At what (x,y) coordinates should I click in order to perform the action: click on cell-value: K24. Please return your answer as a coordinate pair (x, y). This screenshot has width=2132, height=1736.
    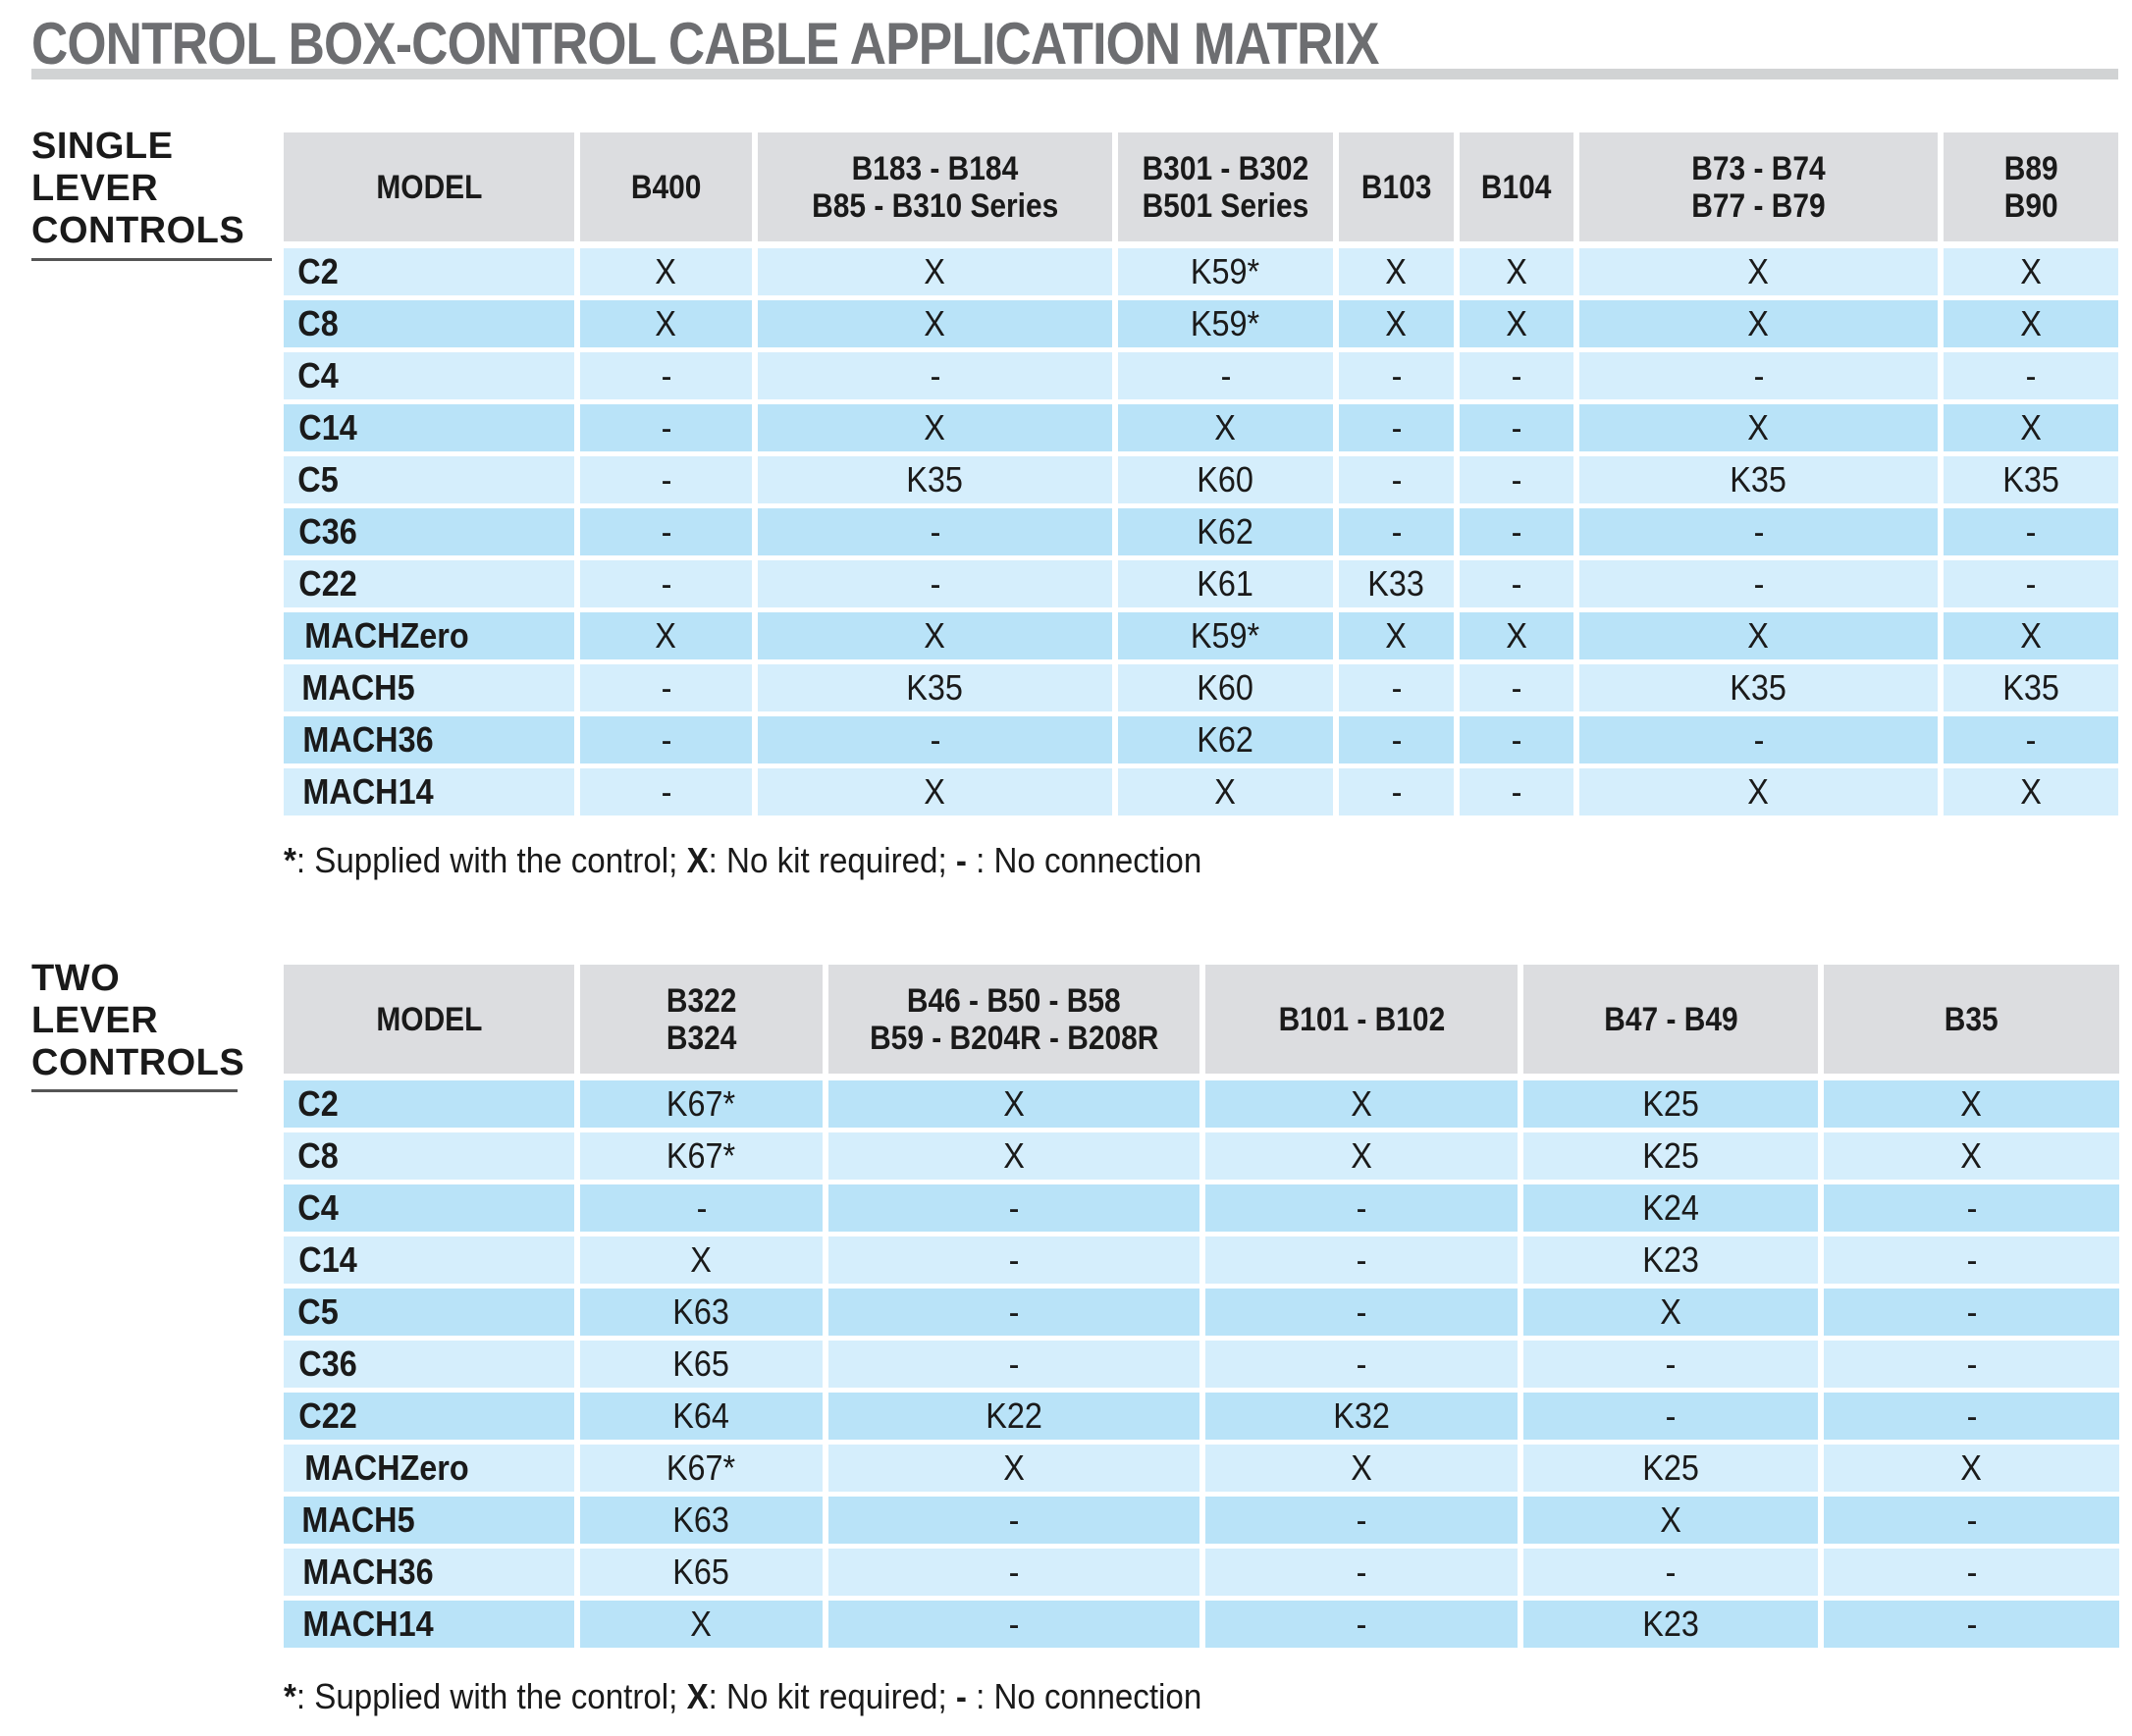
    Looking at the image, I should click on (1671, 1207).